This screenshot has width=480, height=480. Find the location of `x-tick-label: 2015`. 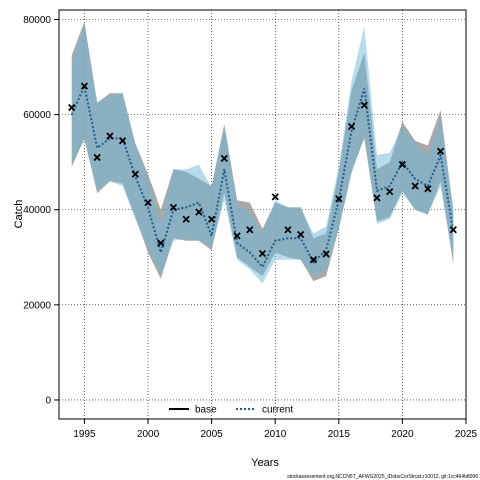

x-tick-label: 2015 is located at coordinates (339, 434).